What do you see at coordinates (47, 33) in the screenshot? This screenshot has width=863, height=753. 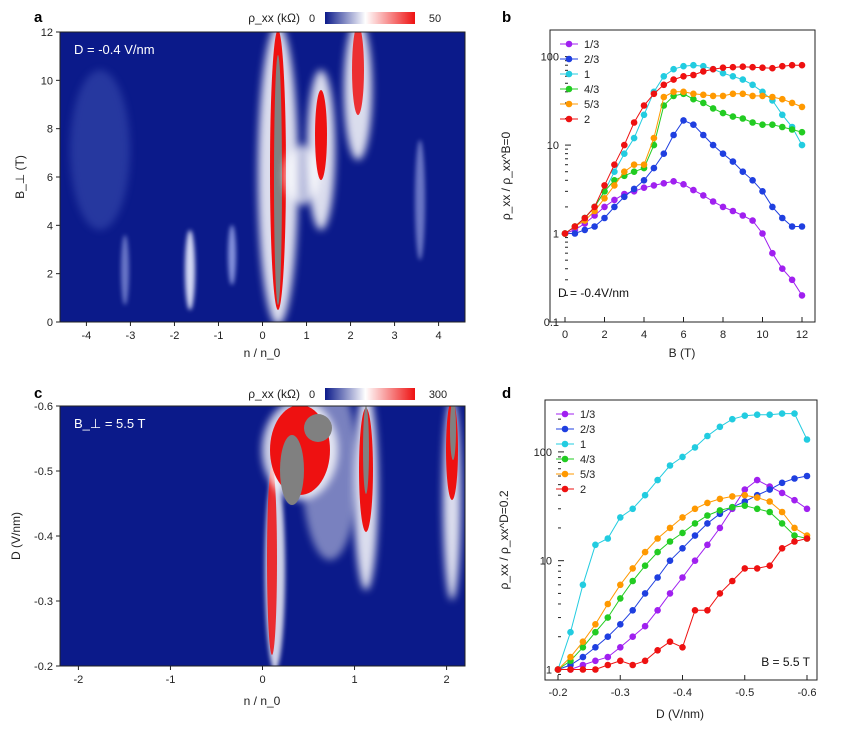 I see `y-tick-label-a: 12` at bounding box center [47, 33].